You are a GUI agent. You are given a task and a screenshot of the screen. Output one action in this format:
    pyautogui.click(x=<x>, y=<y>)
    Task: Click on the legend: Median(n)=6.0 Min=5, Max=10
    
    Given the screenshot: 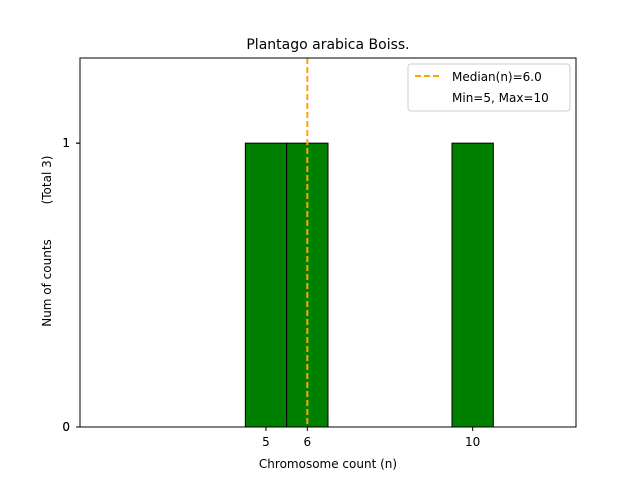 What is the action you would take?
    pyautogui.click(x=489, y=87)
    